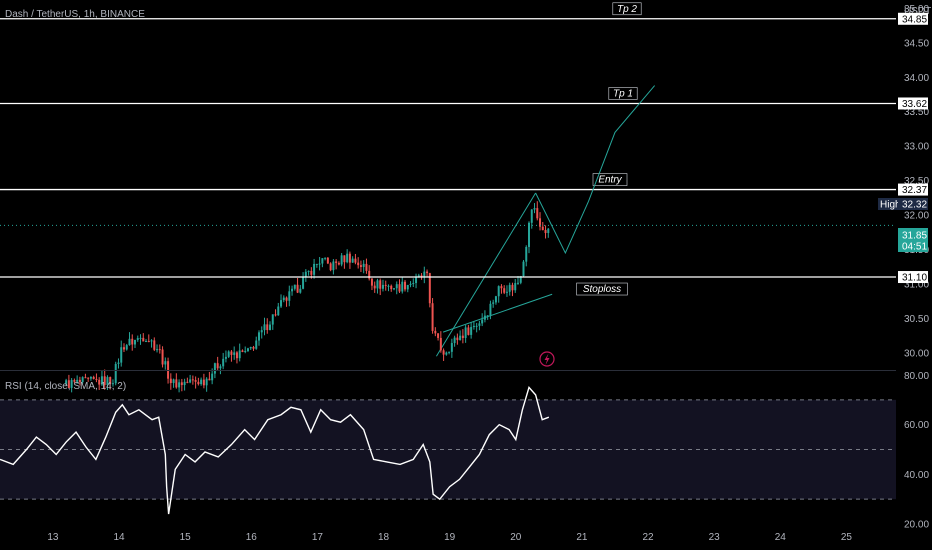  What do you see at coordinates (648, 537) in the screenshot?
I see `time-tick-9: 22` at bounding box center [648, 537].